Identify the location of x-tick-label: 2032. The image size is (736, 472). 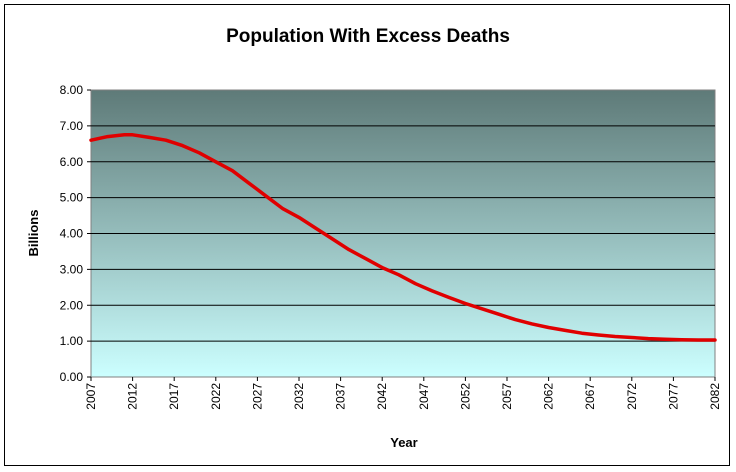
(299, 396).